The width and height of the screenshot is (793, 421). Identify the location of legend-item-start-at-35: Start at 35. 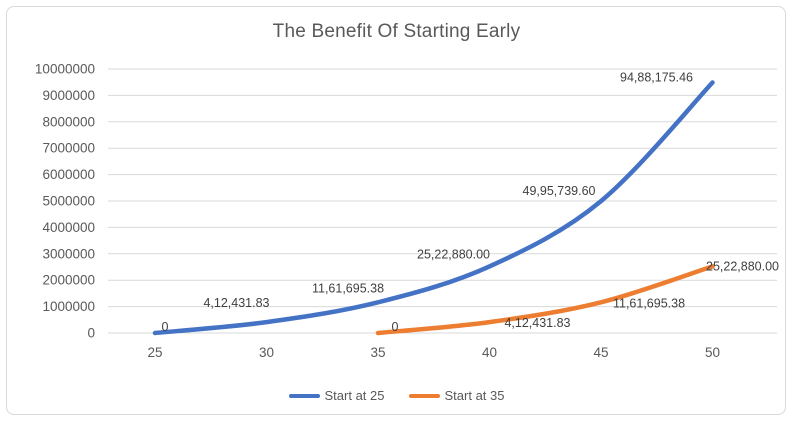
(456, 395).